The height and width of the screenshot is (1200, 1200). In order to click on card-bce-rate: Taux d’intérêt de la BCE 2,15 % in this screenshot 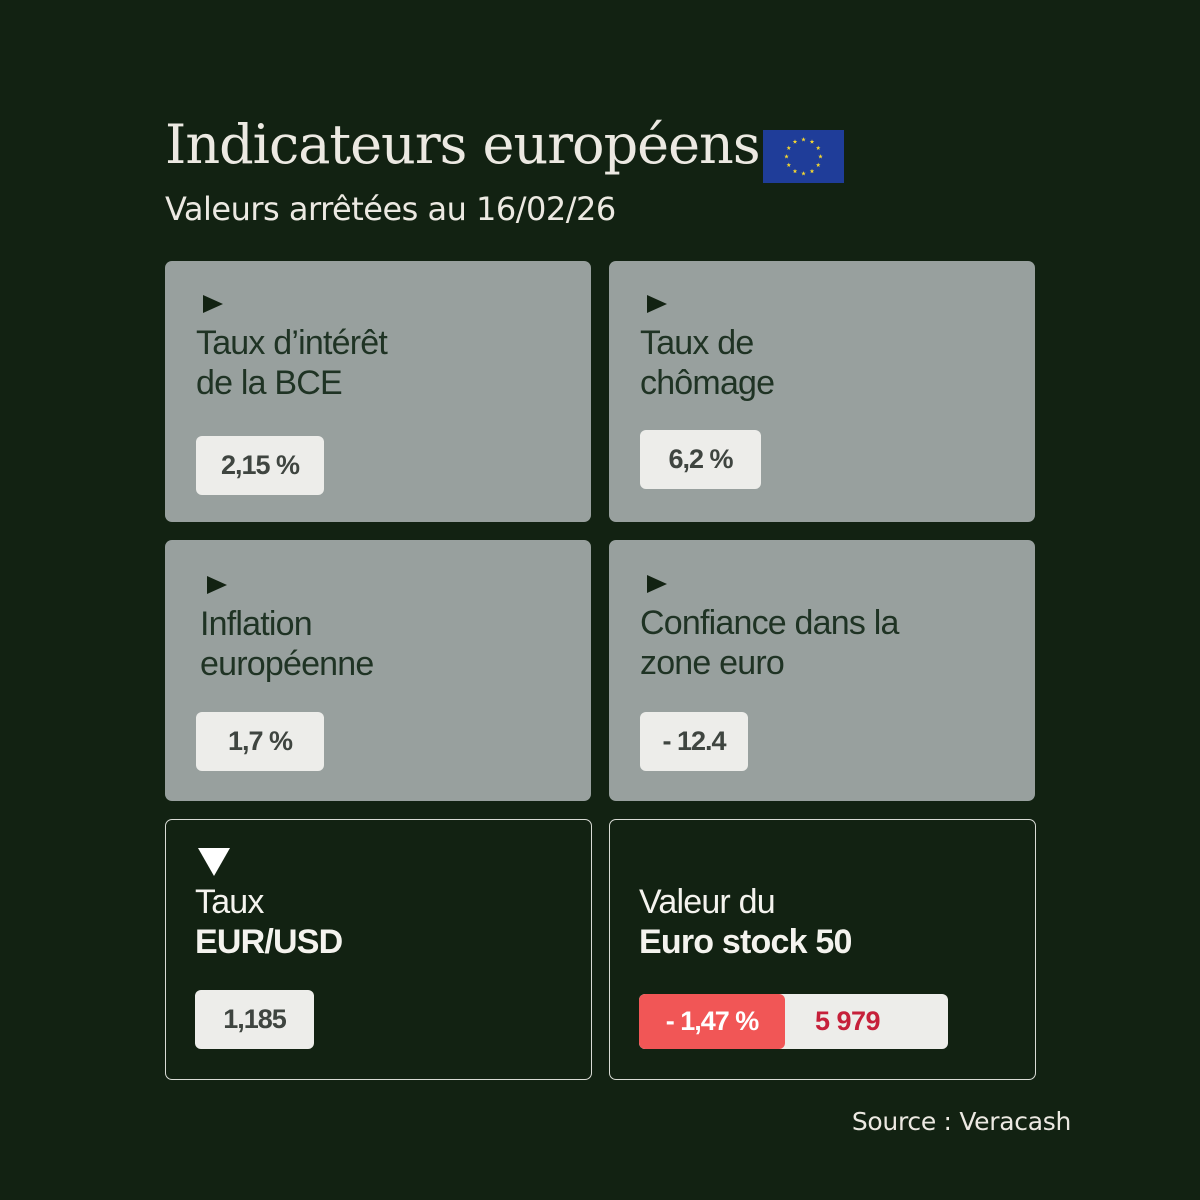, I will do `click(378, 391)`.